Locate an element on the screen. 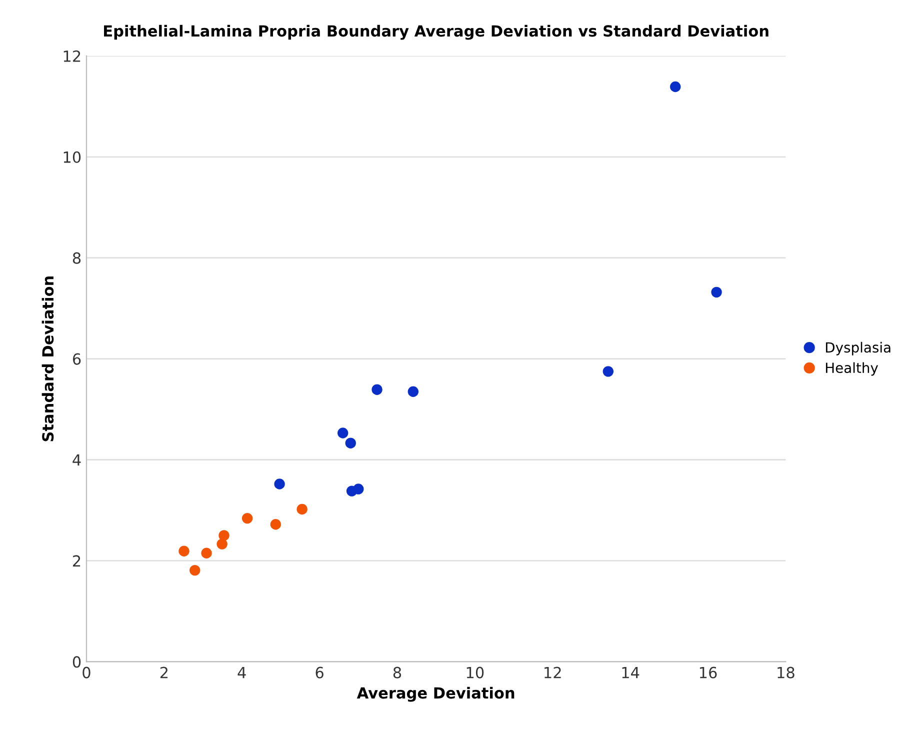  x-tick-label: 6 is located at coordinates (320, 672).